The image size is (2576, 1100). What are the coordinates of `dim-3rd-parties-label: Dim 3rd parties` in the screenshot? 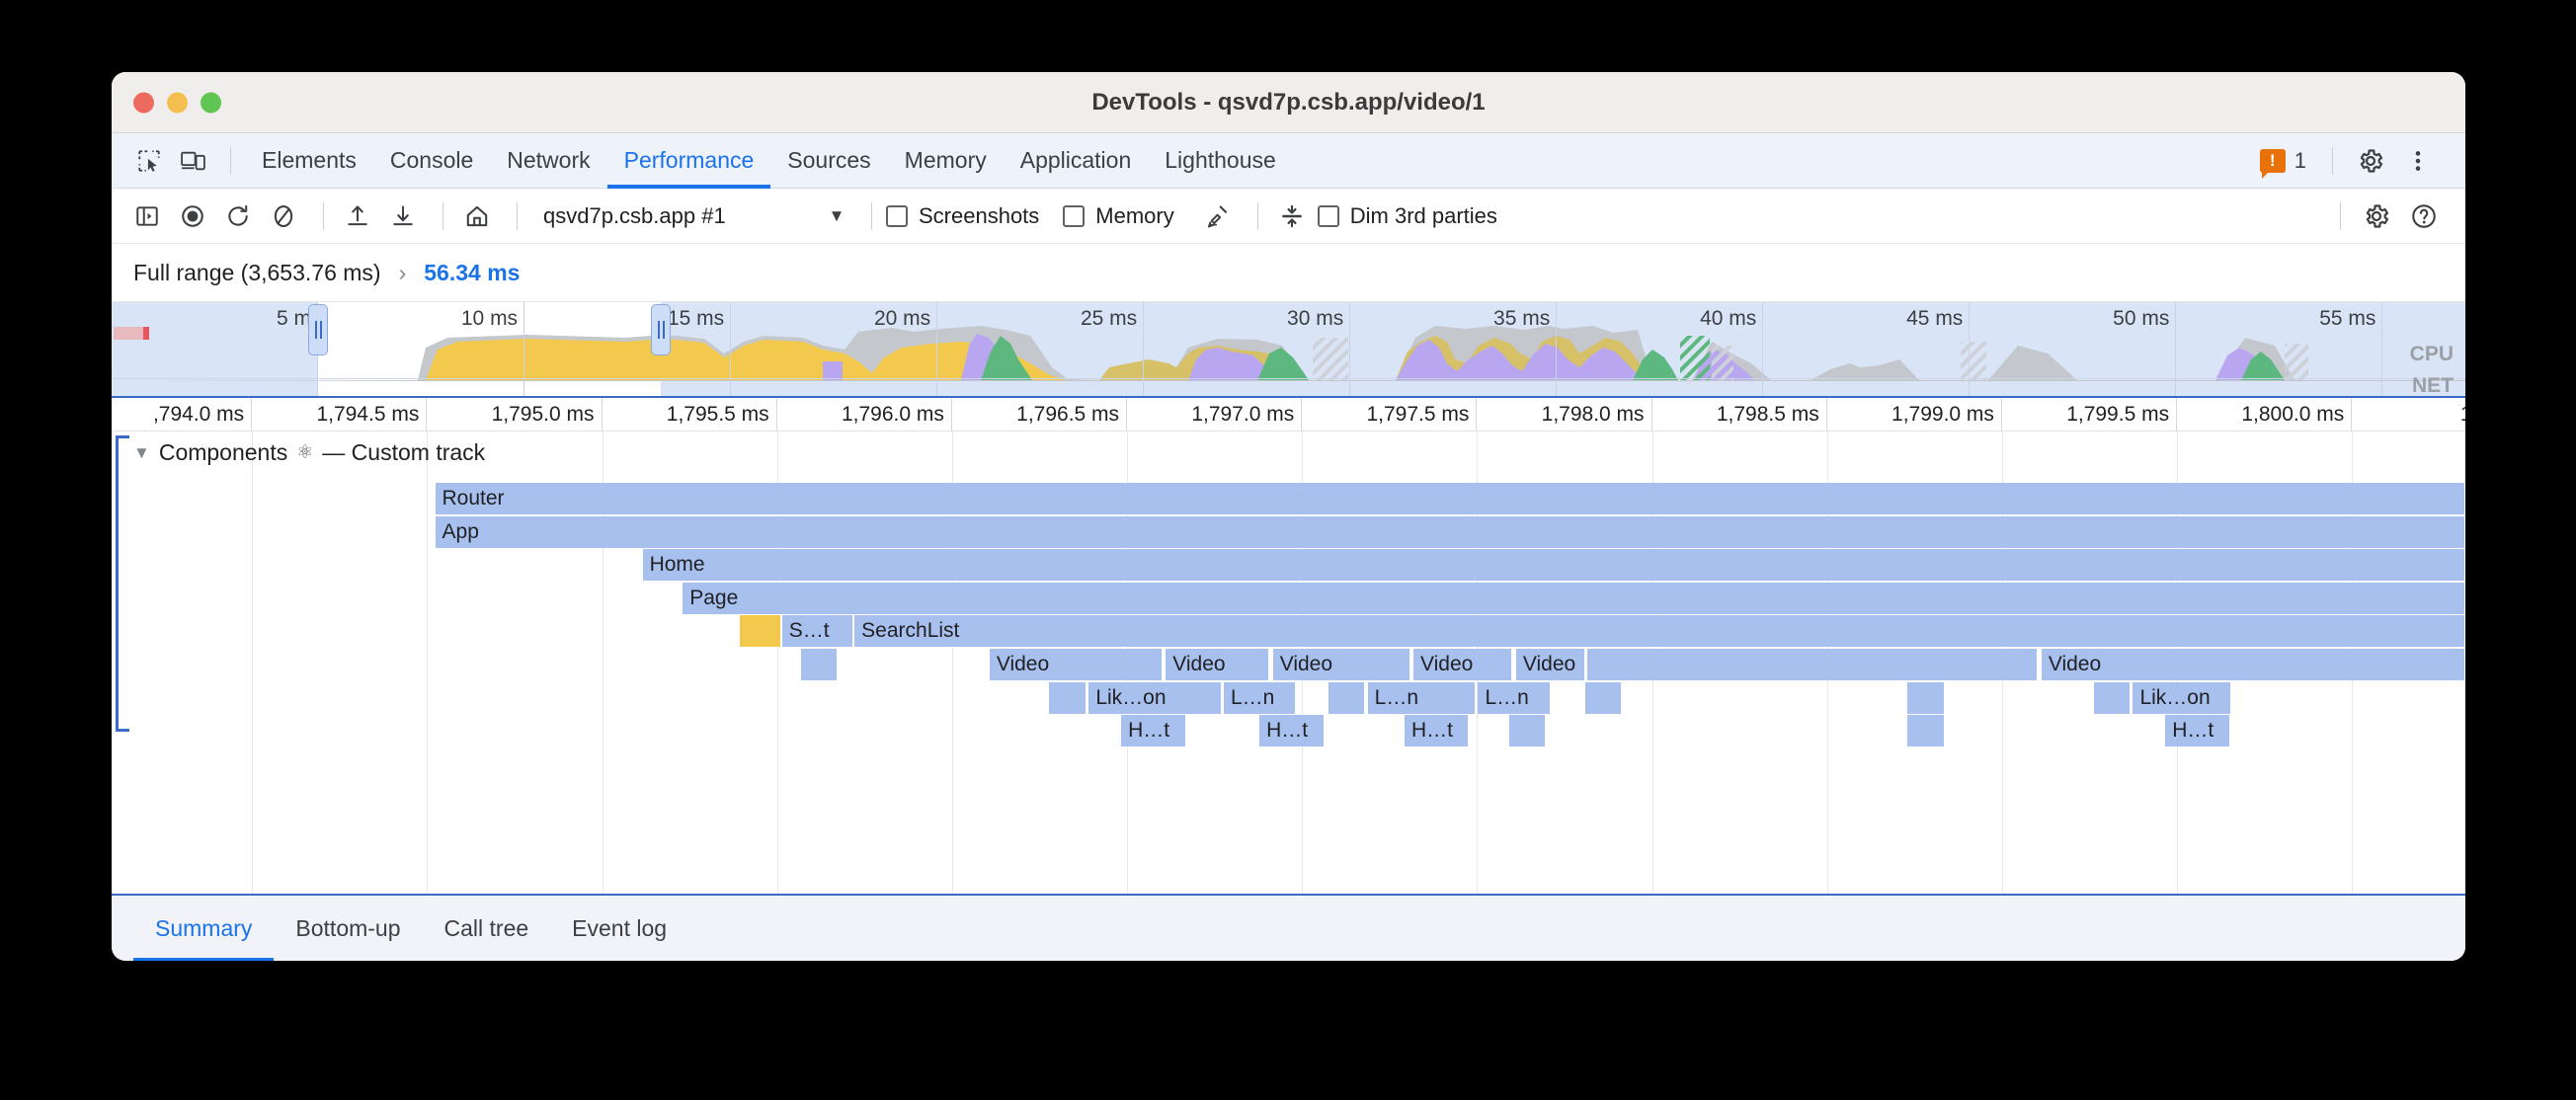 It's located at (1423, 215).